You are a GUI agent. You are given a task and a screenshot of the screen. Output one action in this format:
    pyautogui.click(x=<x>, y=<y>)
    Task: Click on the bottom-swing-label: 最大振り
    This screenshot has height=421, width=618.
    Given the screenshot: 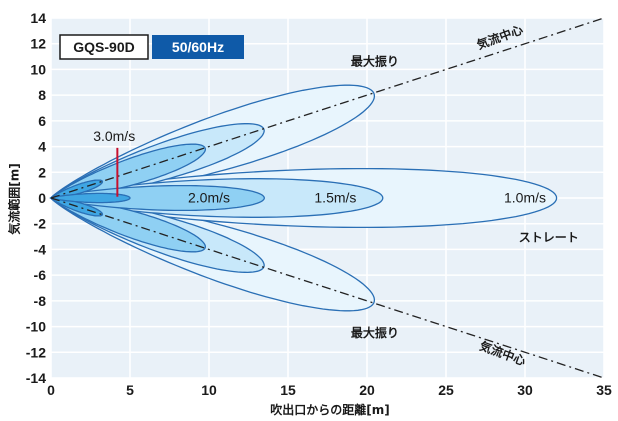 What is the action you would take?
    pyautogui.click(x=375, y=332)
    